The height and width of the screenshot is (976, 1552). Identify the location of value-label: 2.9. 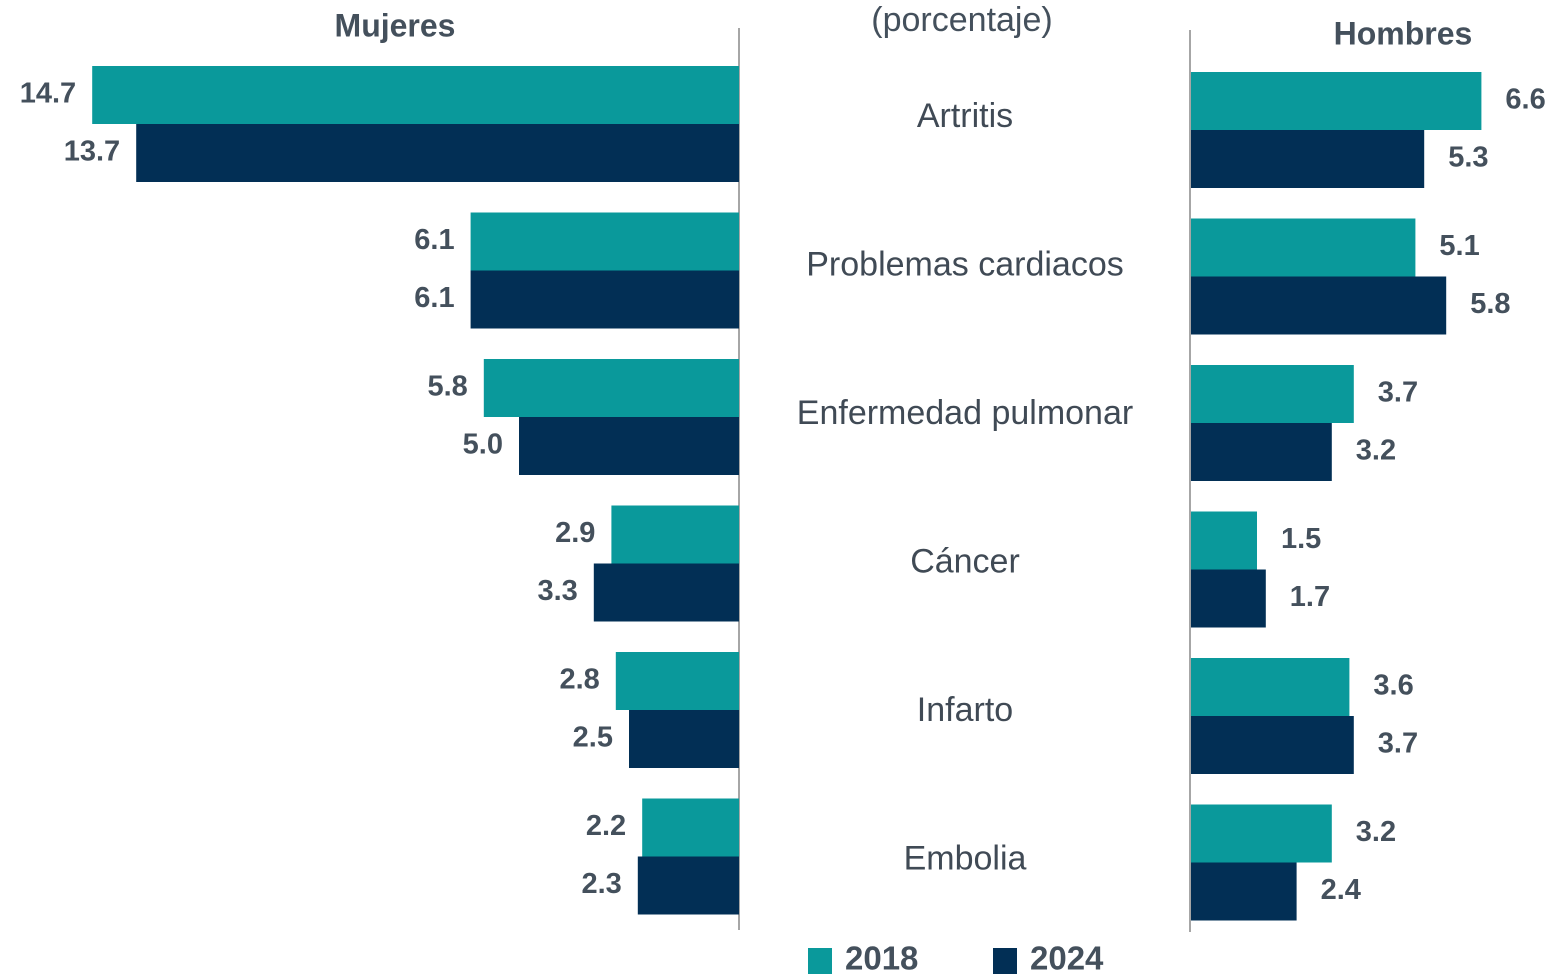
(575, 533).